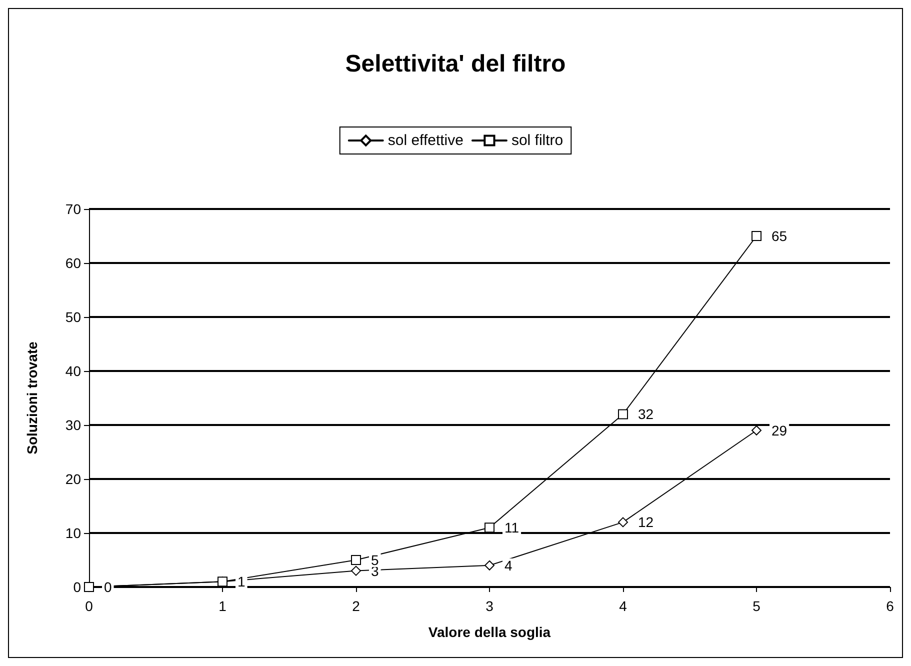 This screenshot has width=911, height=666. What do you see at coordinates (646, 522) in the screenshot?
I see `data-label: 12` at bounding box center [646, 522].